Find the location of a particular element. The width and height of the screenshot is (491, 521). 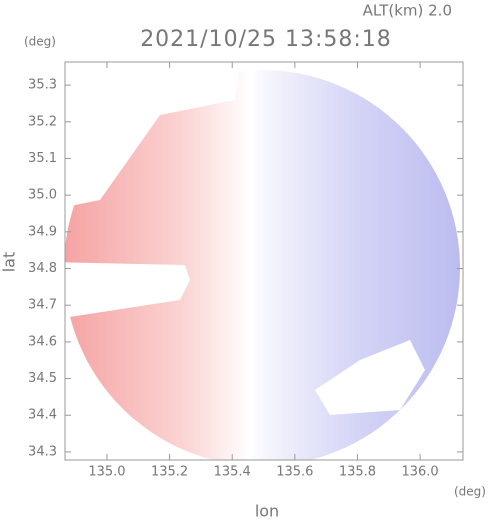

y-axis-label: lat is located at coordinates (9, 262).